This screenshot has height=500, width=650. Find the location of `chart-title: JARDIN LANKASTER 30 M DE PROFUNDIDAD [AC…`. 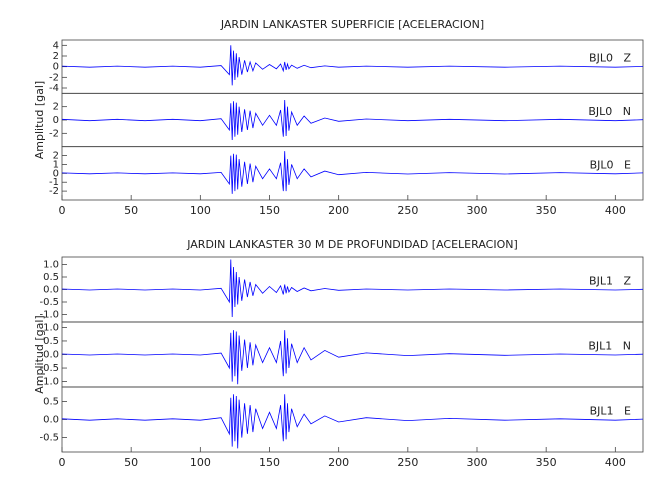

chart-title: JARDIN LANKASTER 30 M DE PROFUNDIDAD [AC… is located at coordinates (352, 244).